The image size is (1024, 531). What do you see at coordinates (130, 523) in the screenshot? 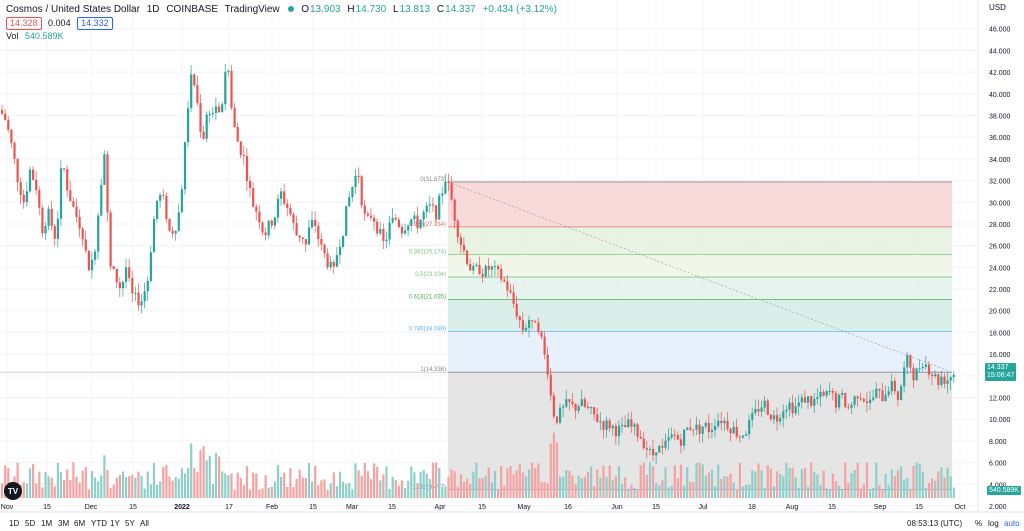
I see `range-5y: 5Y` at bounding box center [130, 523].